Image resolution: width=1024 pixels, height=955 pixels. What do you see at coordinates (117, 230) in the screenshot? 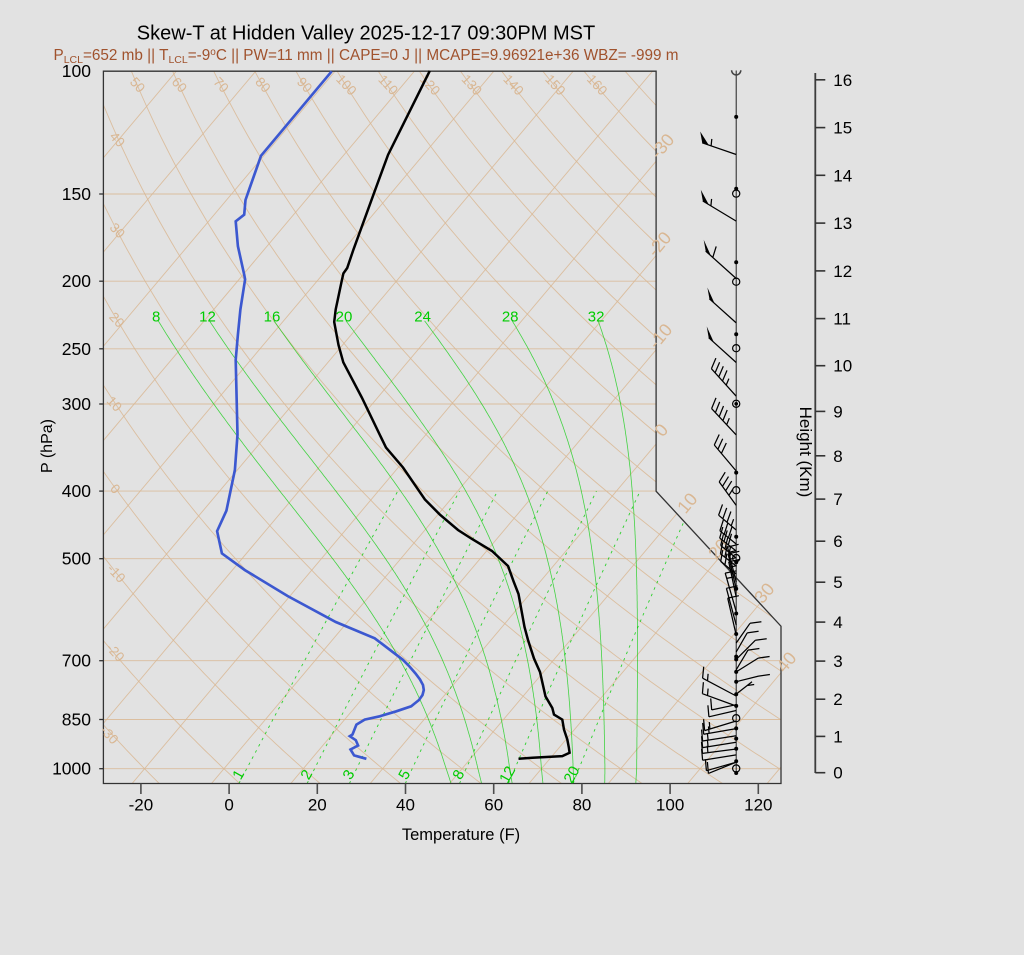
I see `svg-text: 30` at bounding box center [117, 230].